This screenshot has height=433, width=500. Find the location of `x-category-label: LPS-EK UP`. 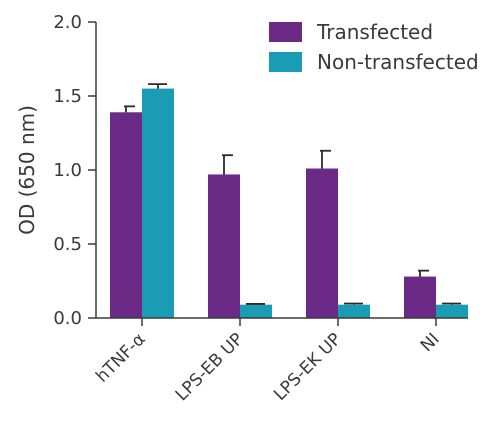

x-category-label: LPS-EK UP is located at coordinates (307, 366).